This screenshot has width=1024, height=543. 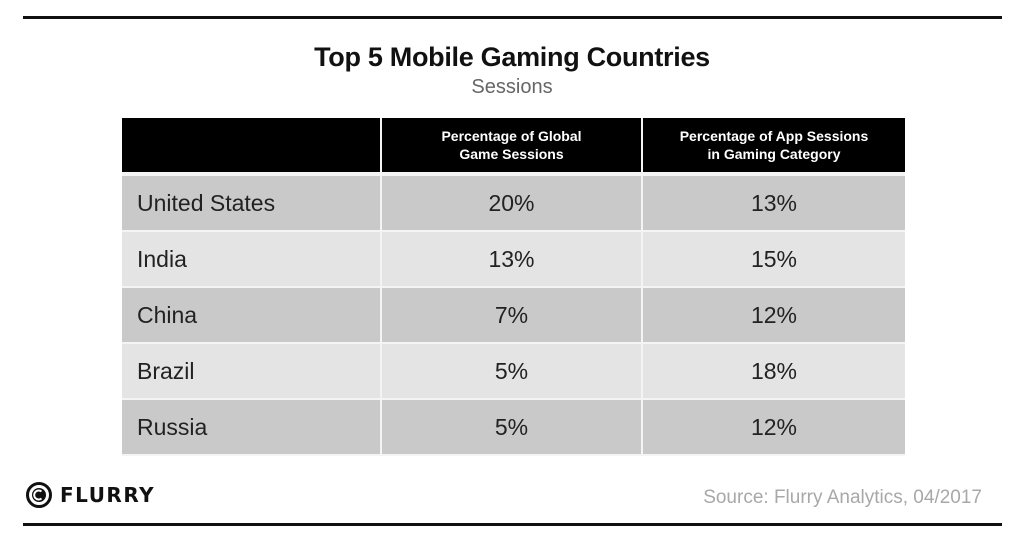 I want to click on global-sessions-cell: 20%, so click(x=512, y=204).